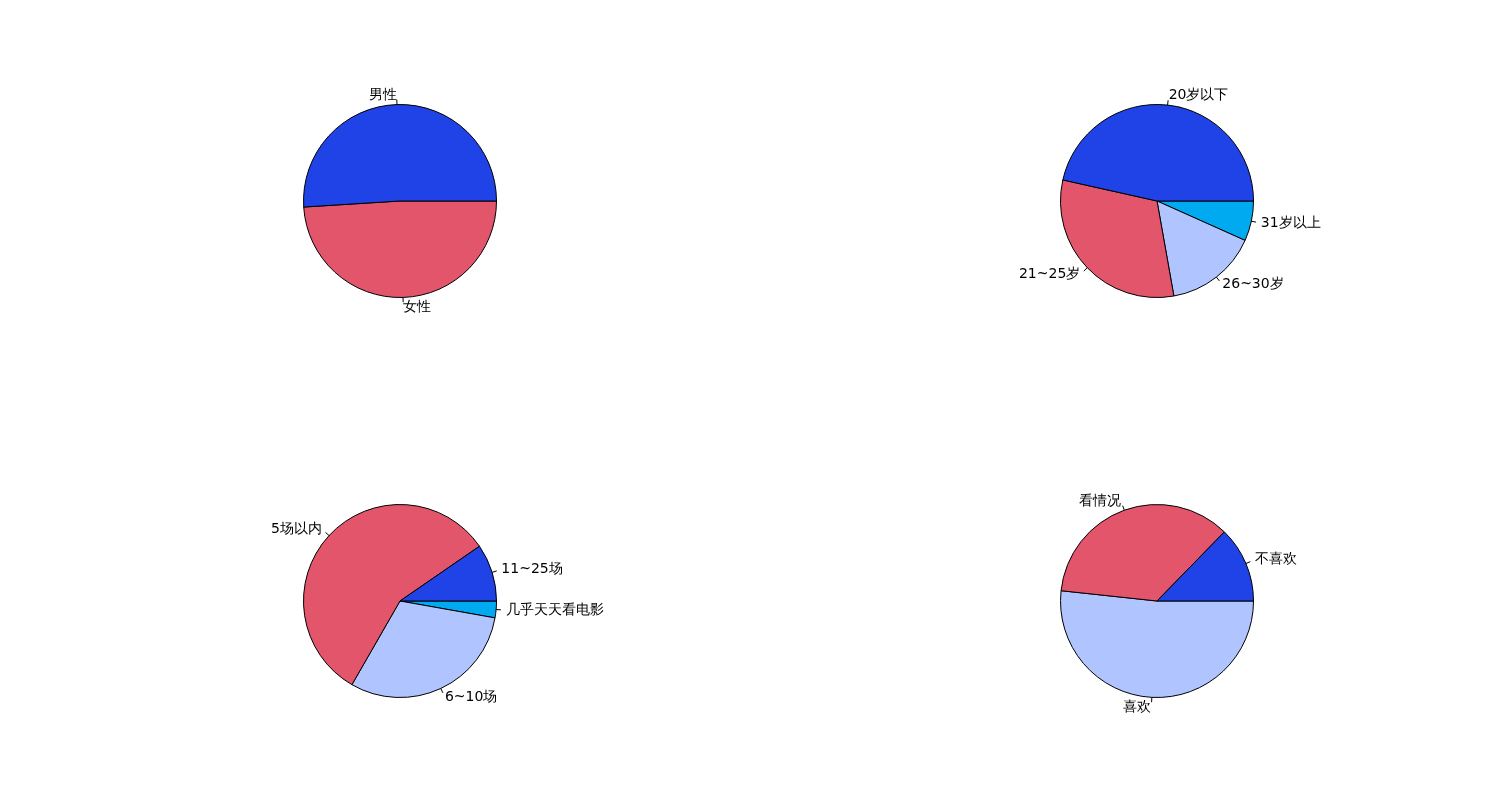 The width and height of the screenshot is (1512, 801). What do you see at coordinates (1137, 705) in the screenshot?
I see `slice-label: 喜欢` at bounding box center [1137, 705].